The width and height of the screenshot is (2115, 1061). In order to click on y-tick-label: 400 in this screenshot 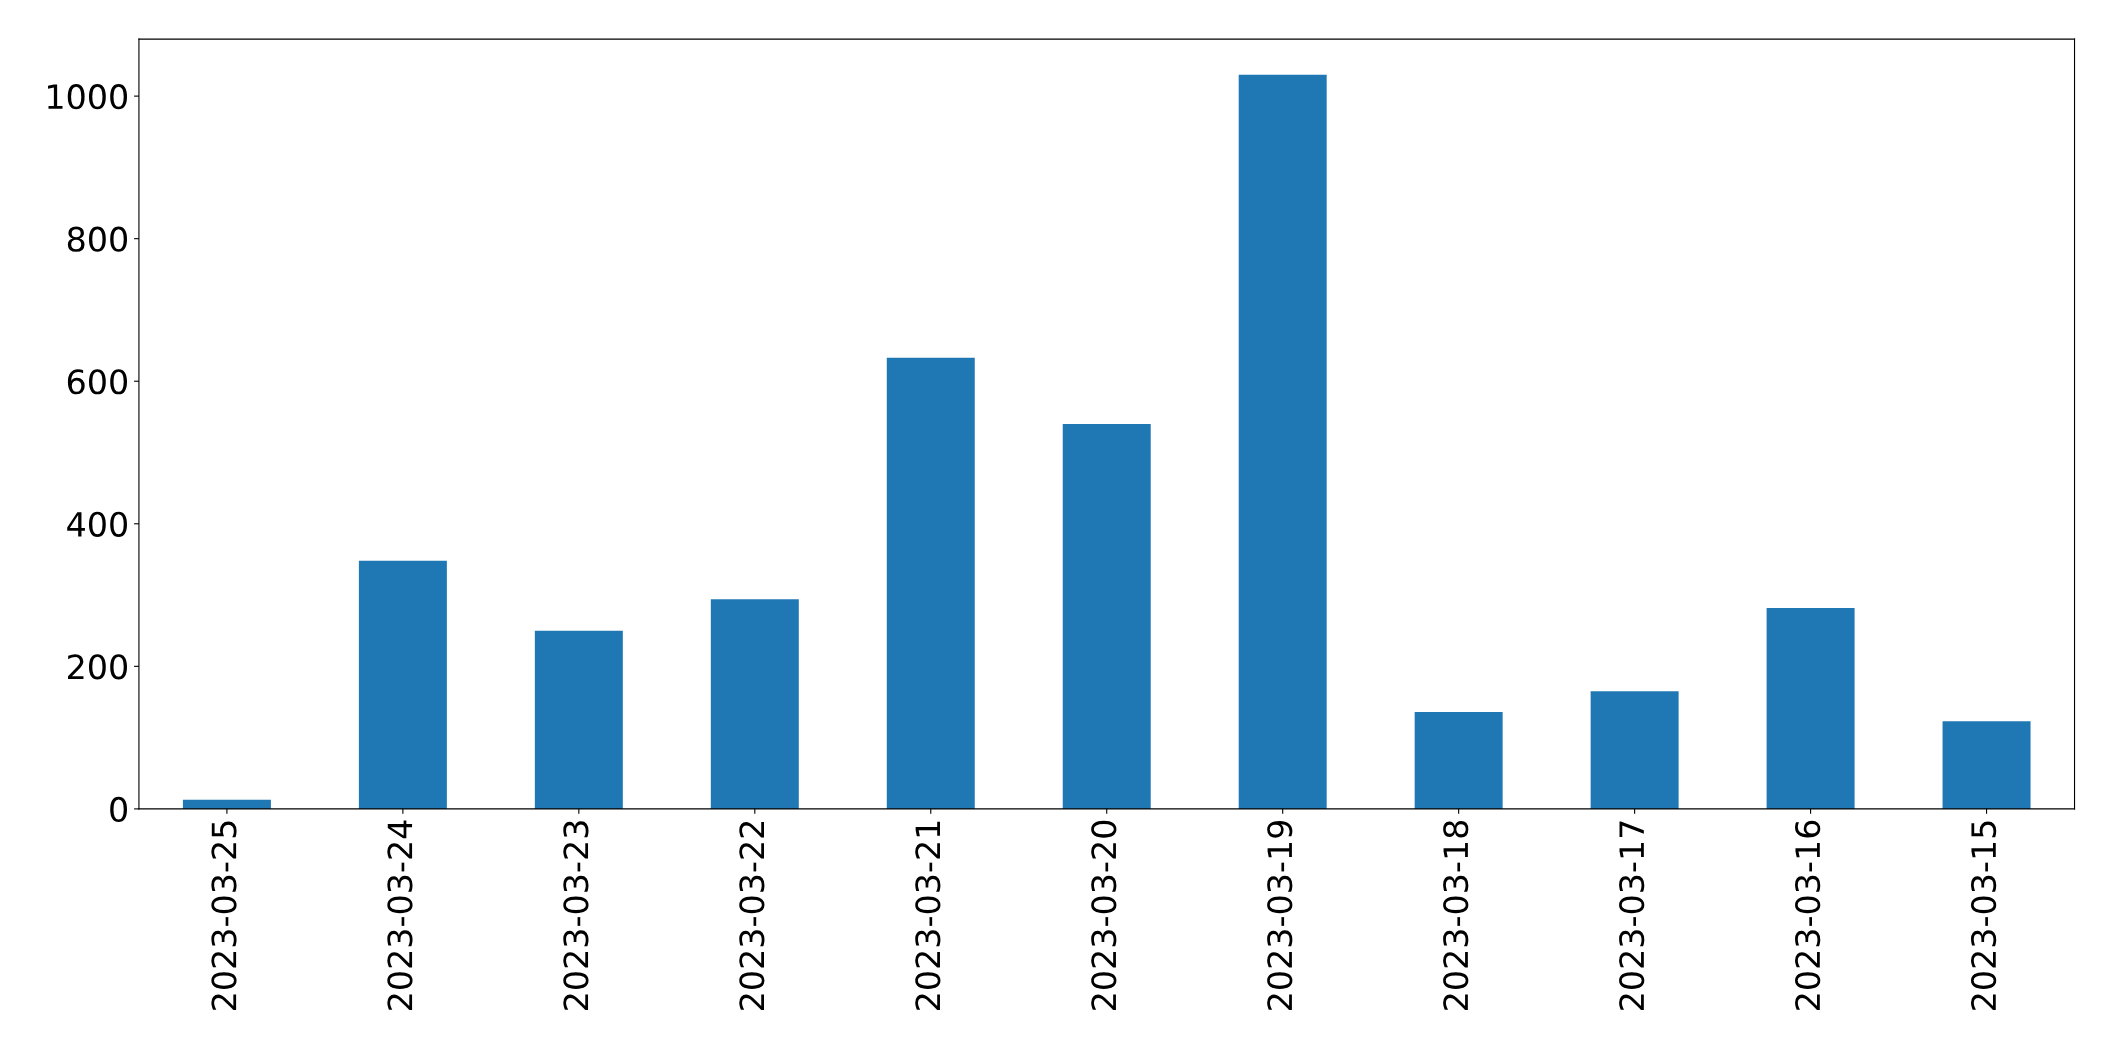, I will do `click(97, 524)`.